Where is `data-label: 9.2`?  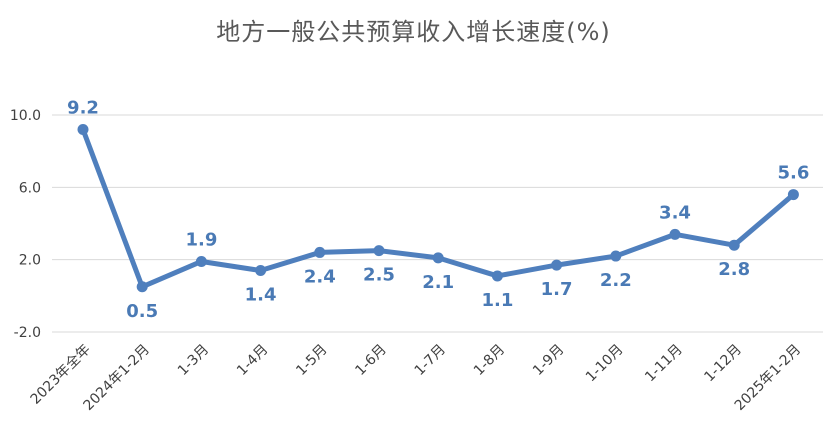 data-label: 9.2 is located at coordinates (83, 107).